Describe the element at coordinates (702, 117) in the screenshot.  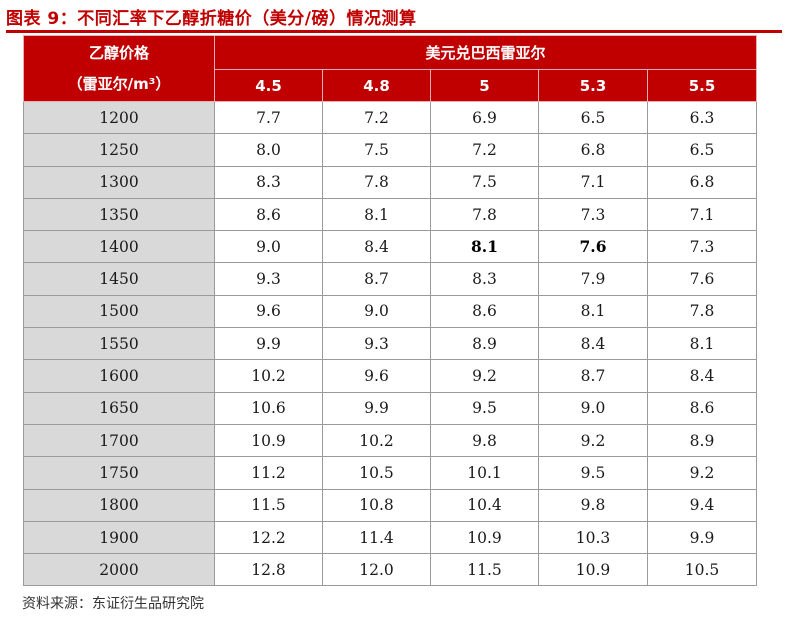
I see `sugar-price-cell: 6.3` at that location.